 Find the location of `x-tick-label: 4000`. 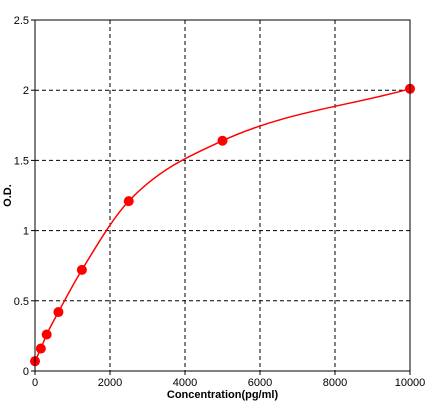

x-tick-label: 4000 is located at coordinates (185, 383).